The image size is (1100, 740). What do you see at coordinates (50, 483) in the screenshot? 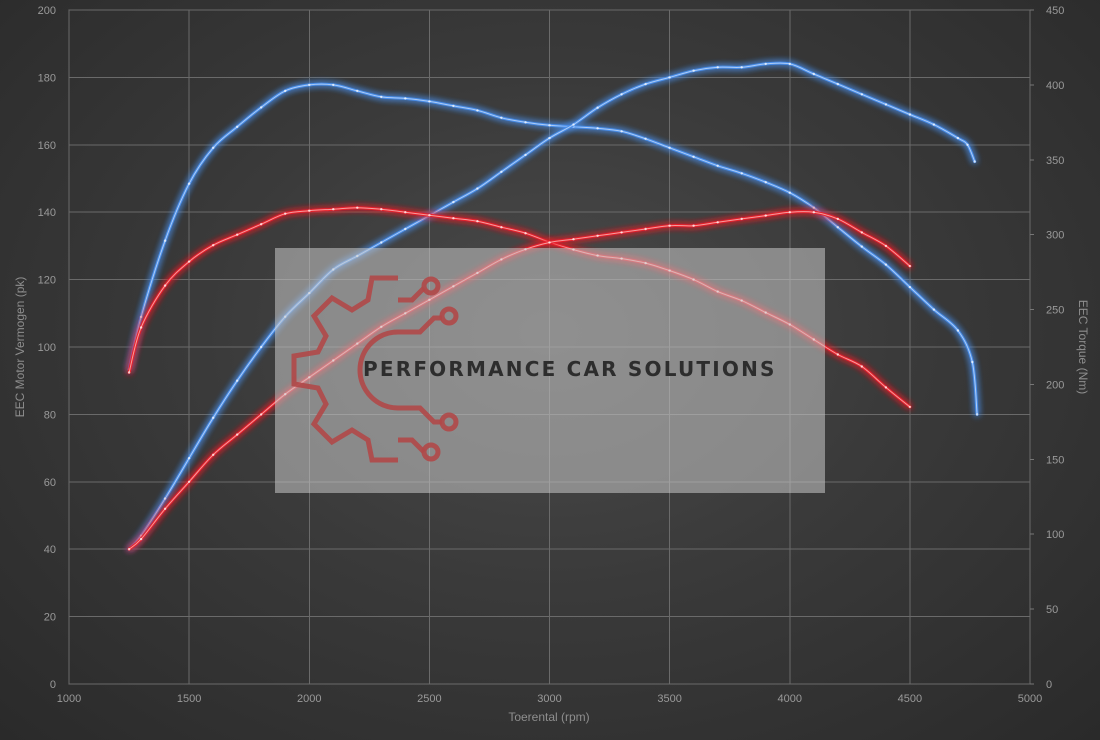
I see `y-left-tick-label: 60` at bounding box center [50, 483].